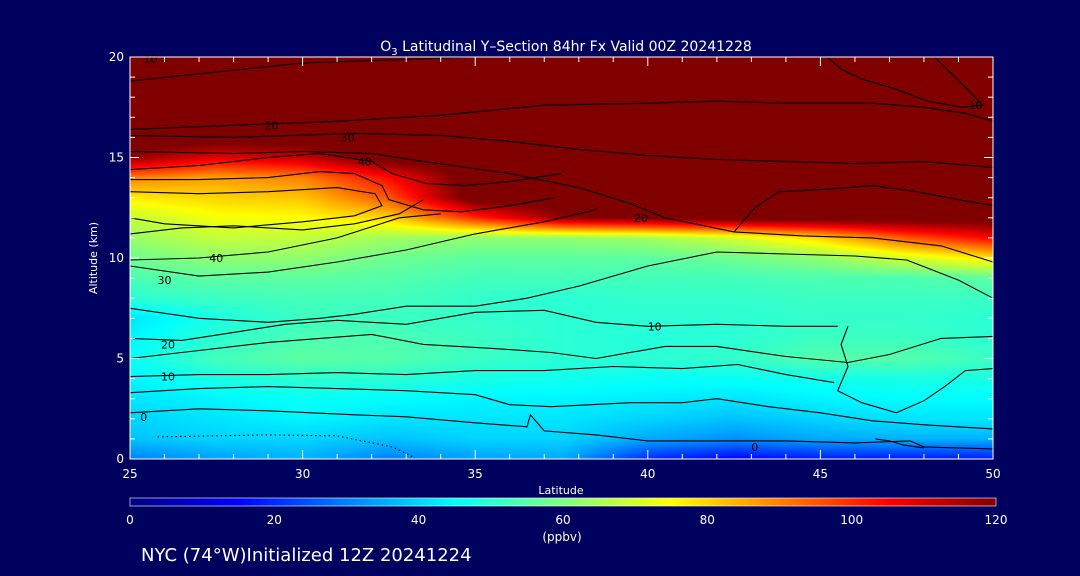  I want to click on y-tick-label: 15, so click(116, 158).